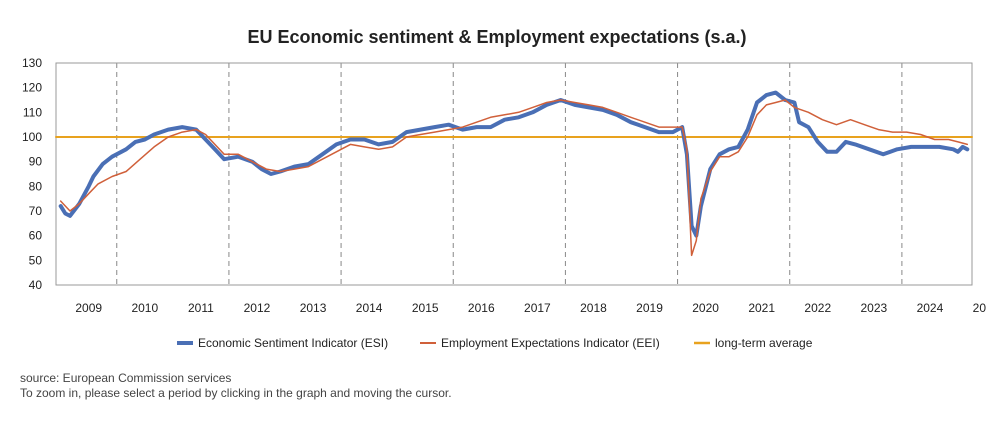  What do you see at coordinates (144, 308) in the screenshot?
I see `x-tick-label: 2010` at bounding box center [144, 308].